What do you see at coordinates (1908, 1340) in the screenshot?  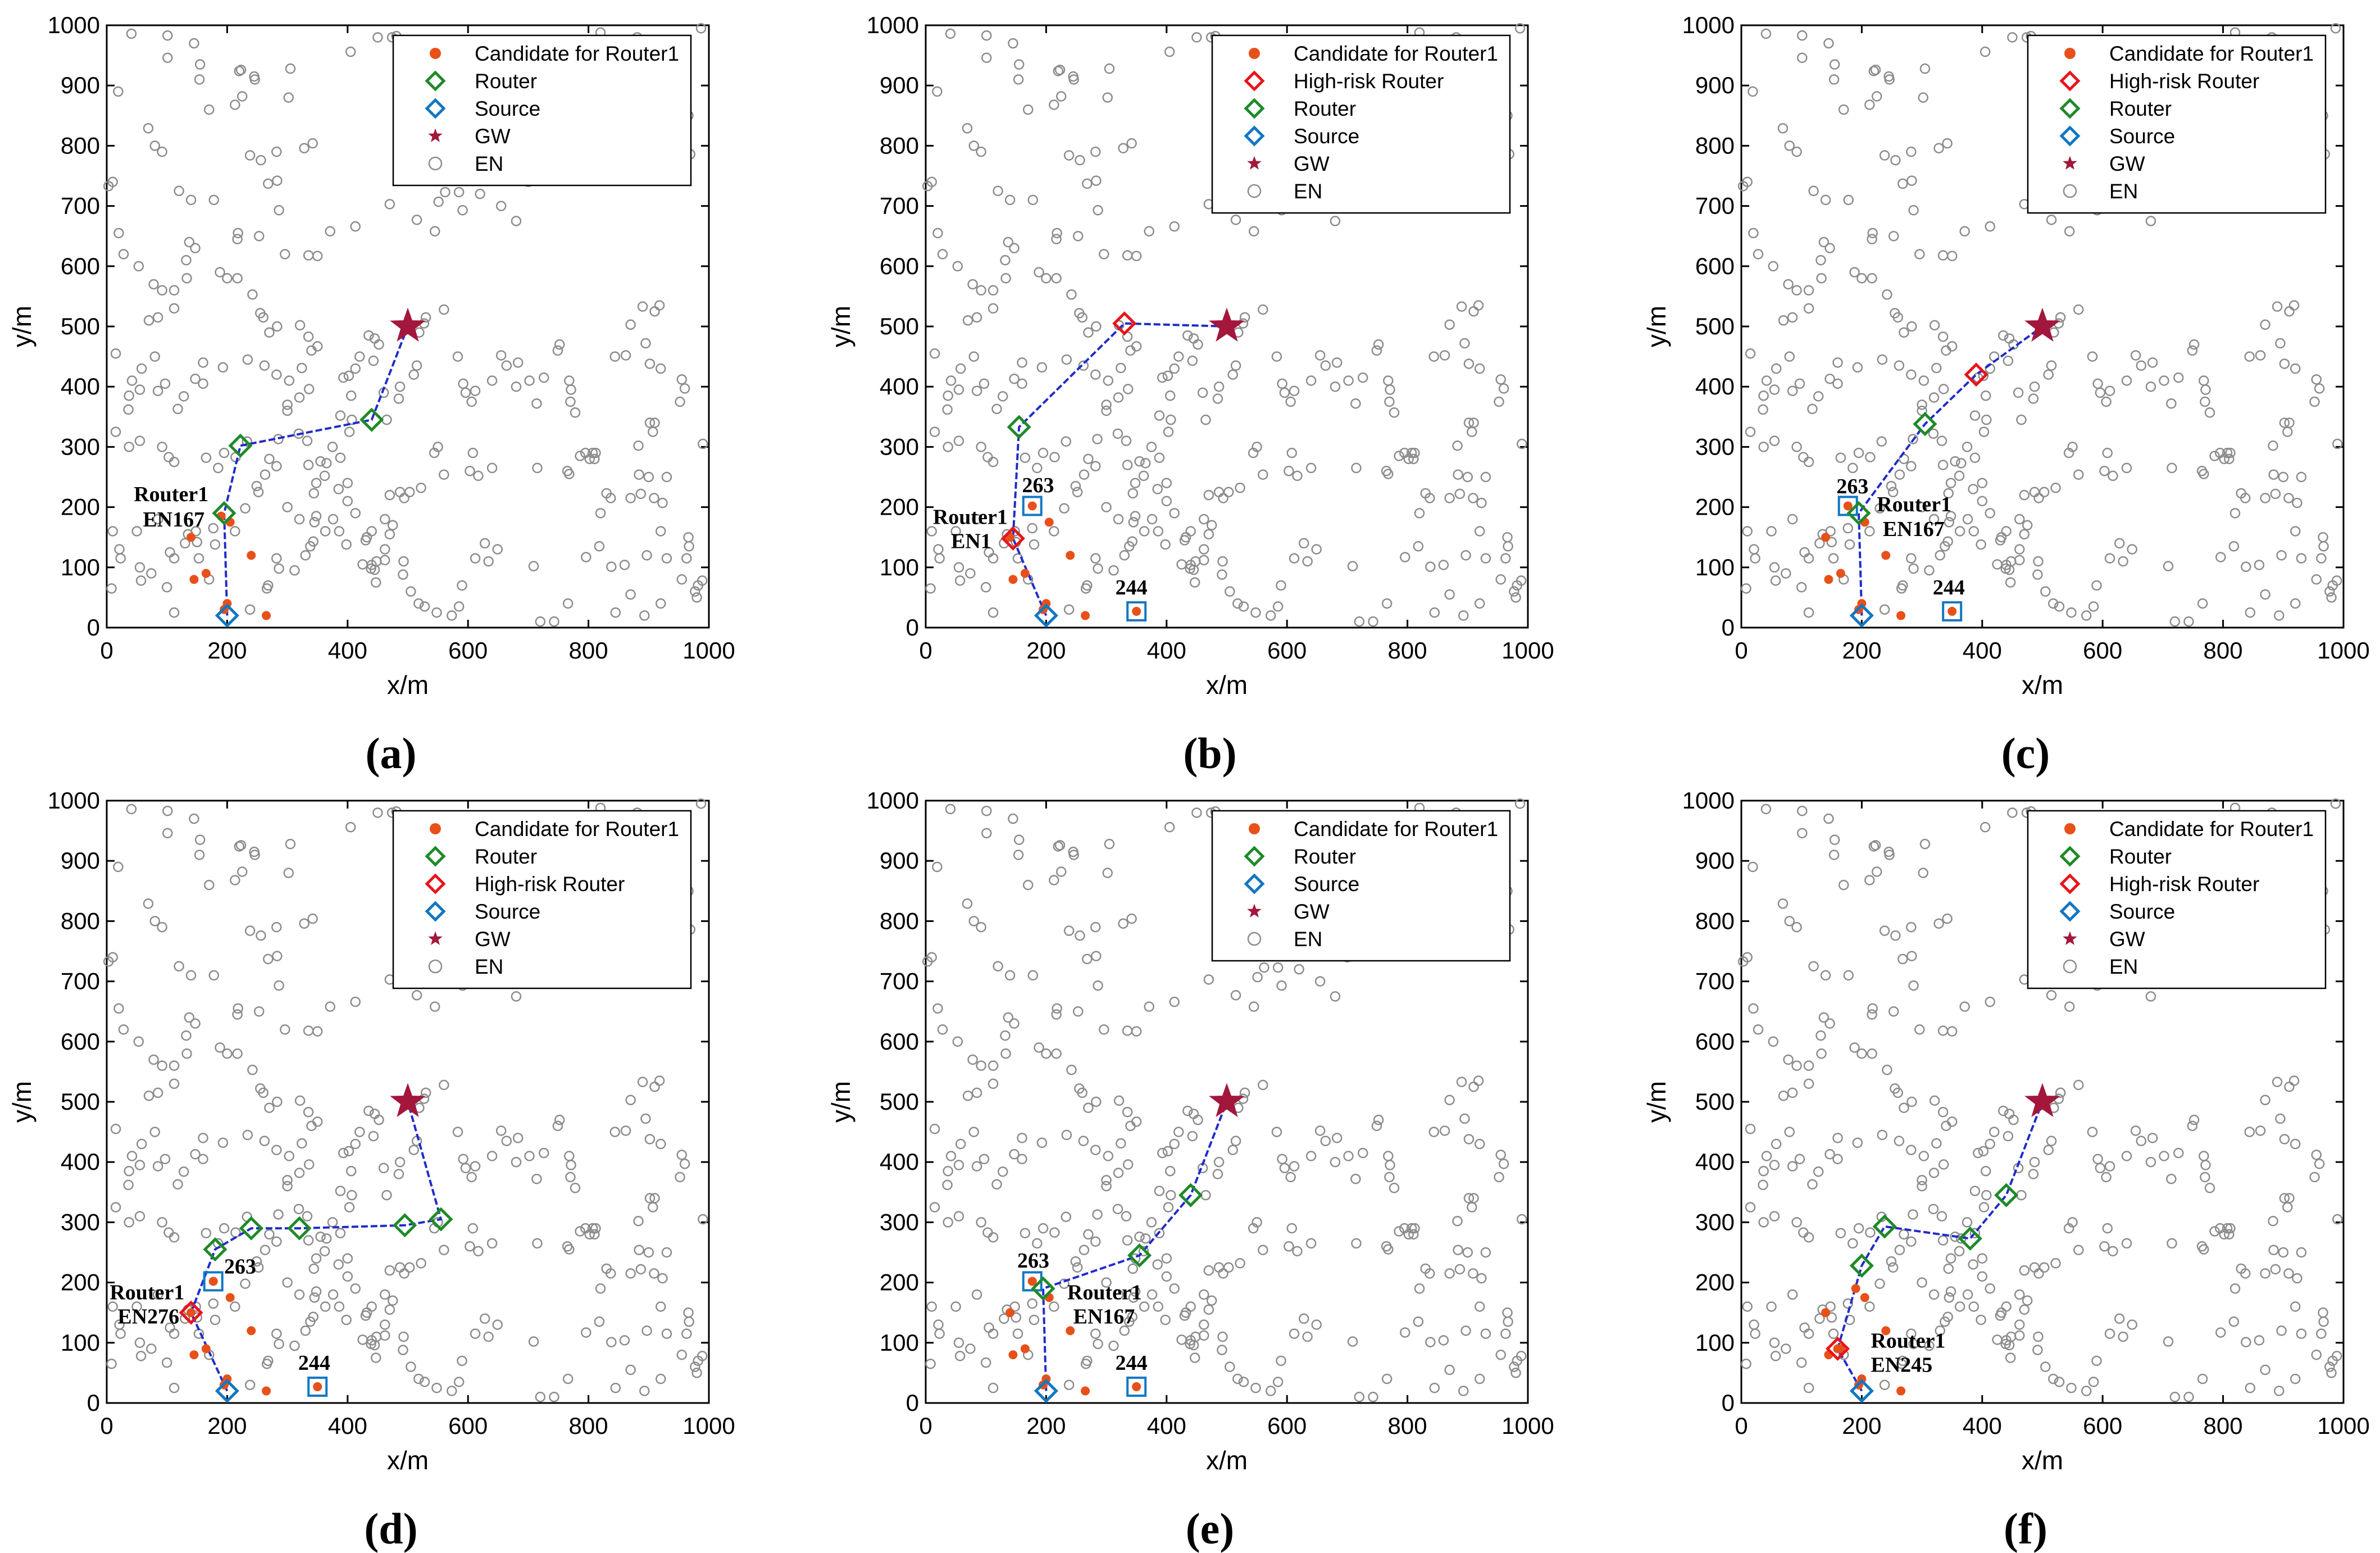 I see `annotation-label: Router1` at bounding box center [1908, 1340].